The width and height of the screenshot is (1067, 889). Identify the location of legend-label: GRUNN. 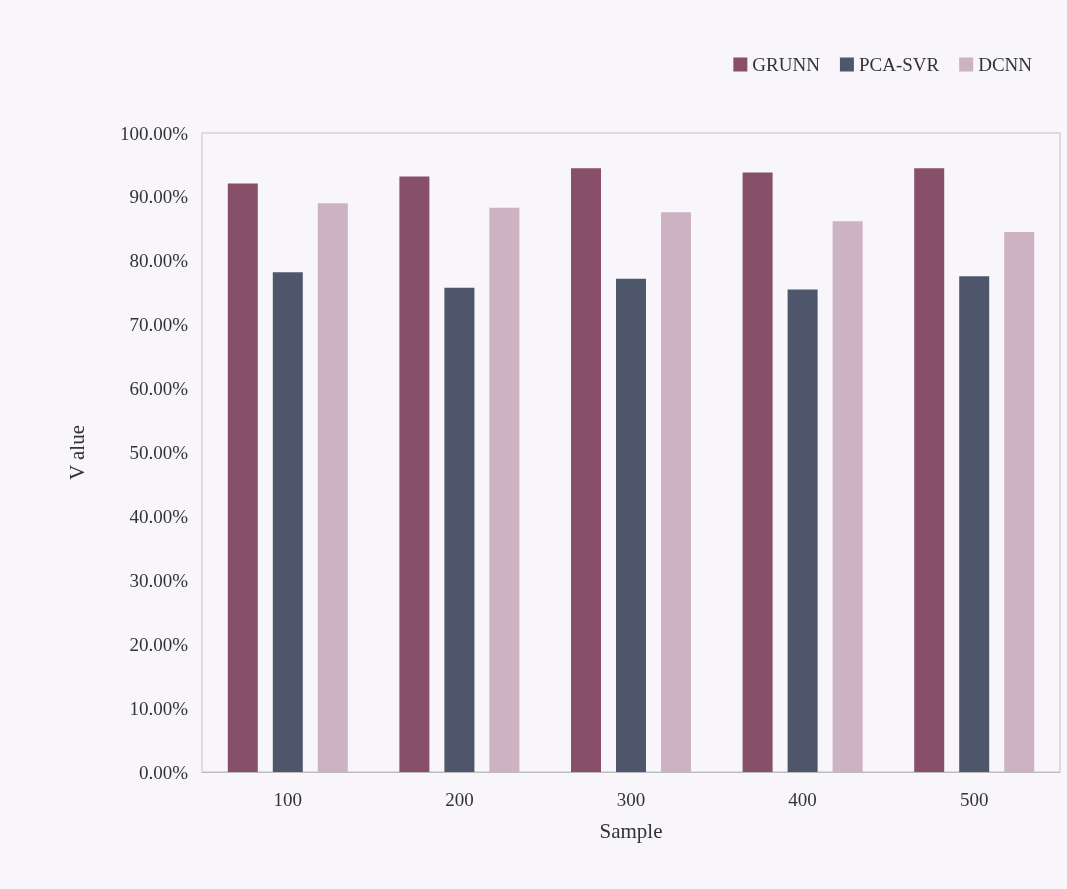
(786, 64).